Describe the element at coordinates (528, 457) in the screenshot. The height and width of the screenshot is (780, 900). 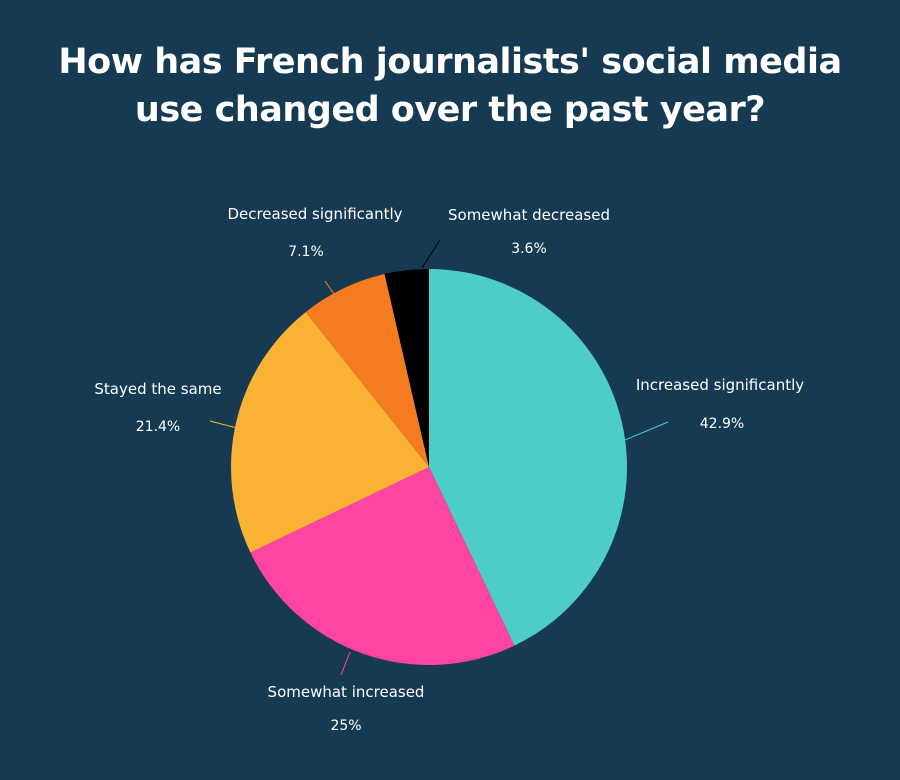
I see `pie-slice-increased-significantly` at that location.